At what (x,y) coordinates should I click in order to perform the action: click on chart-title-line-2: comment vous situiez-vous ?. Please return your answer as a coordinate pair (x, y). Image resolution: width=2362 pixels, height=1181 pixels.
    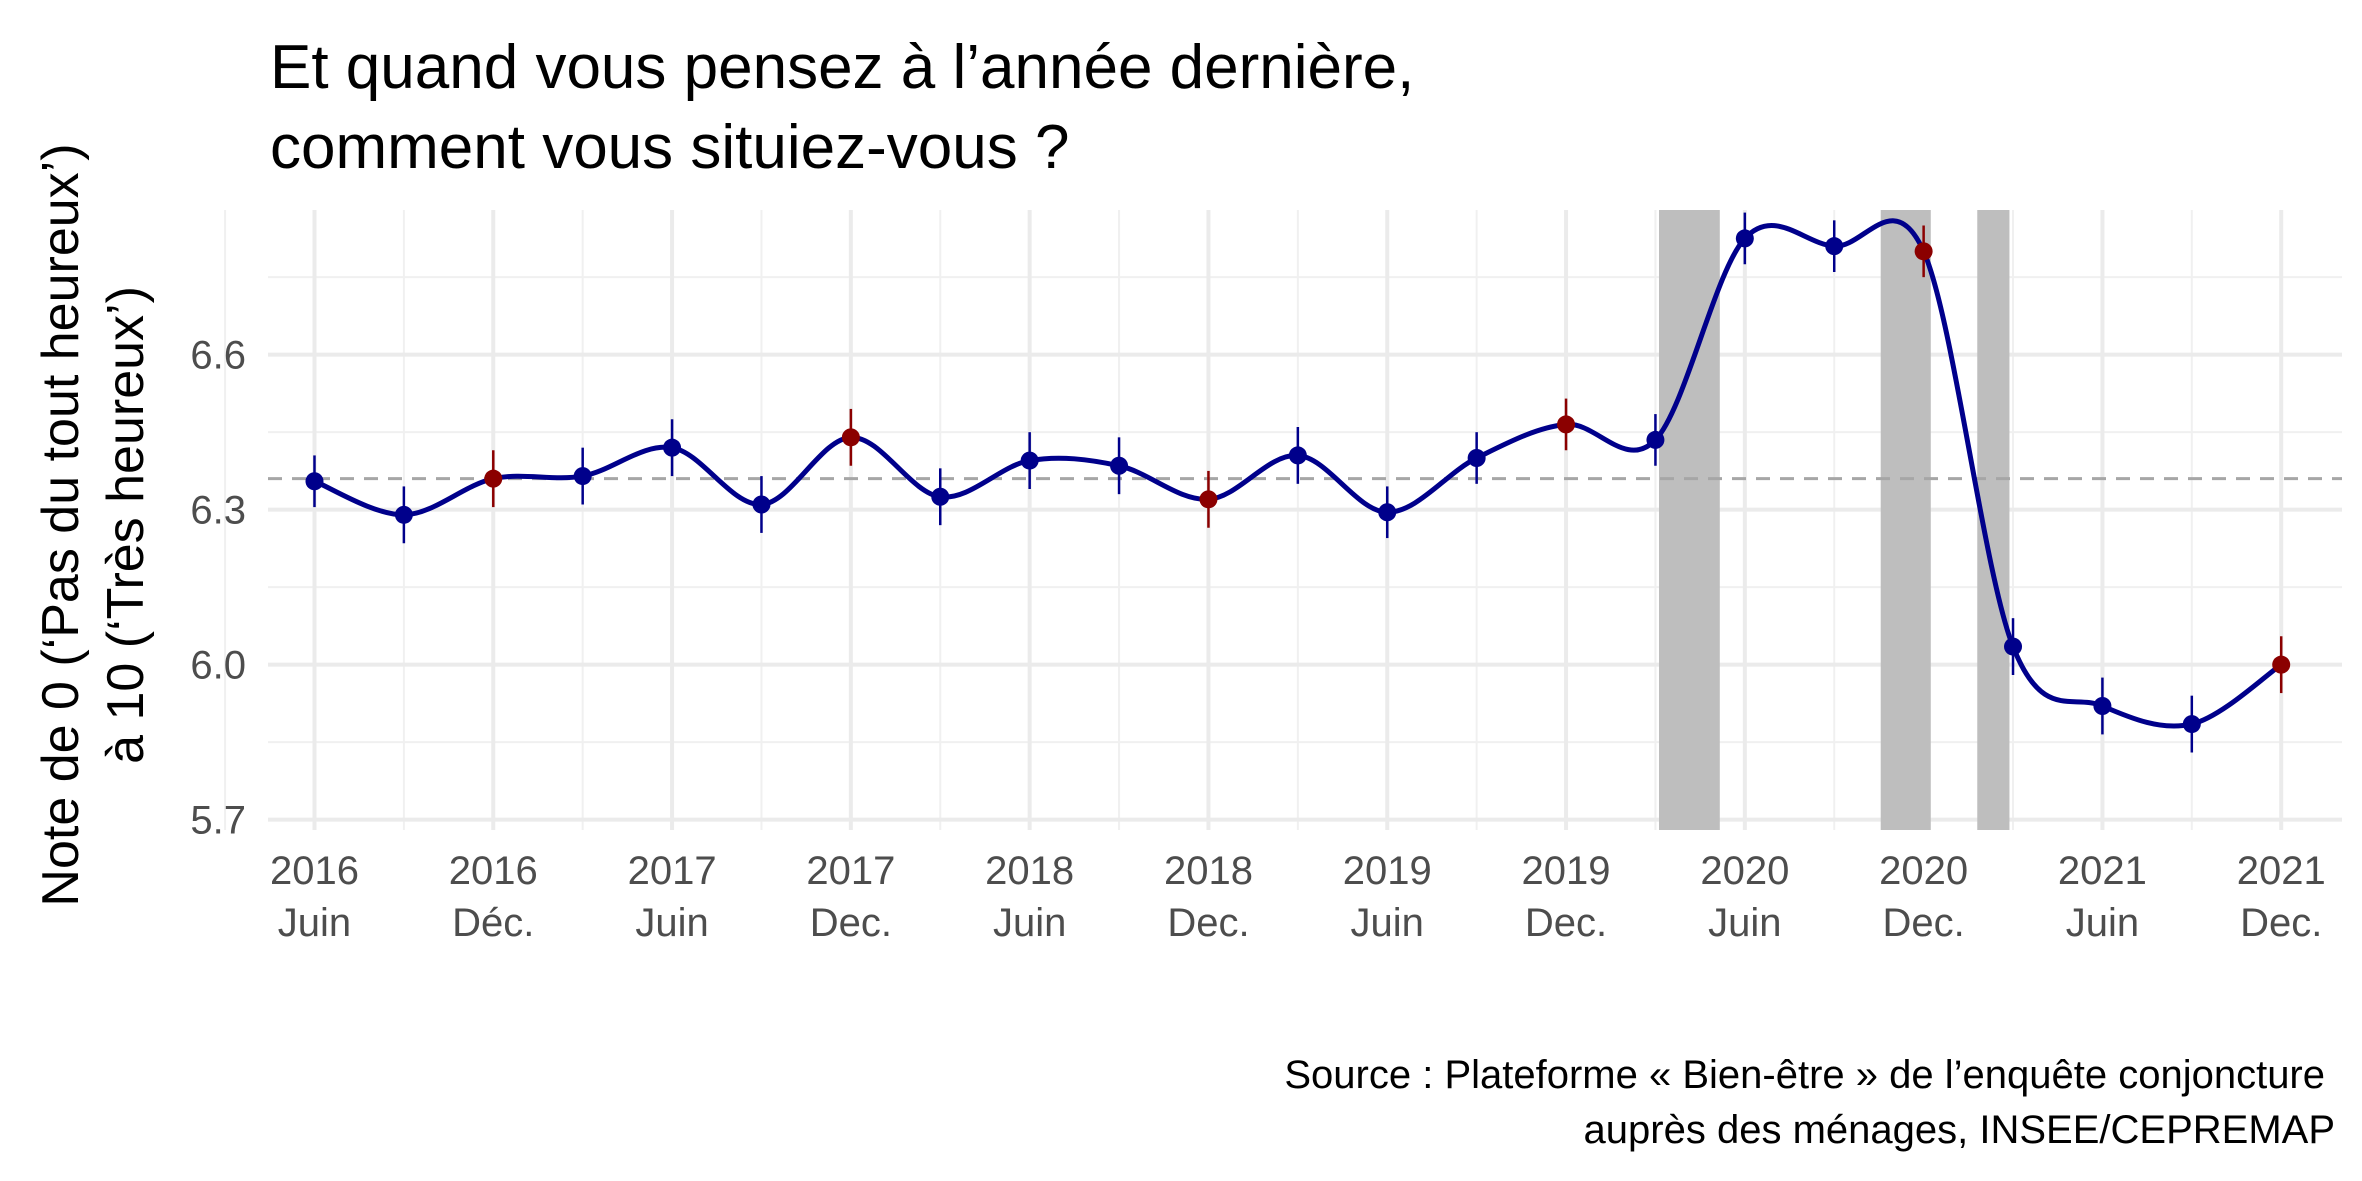
    Looking at the image, I should click on (669, 147).